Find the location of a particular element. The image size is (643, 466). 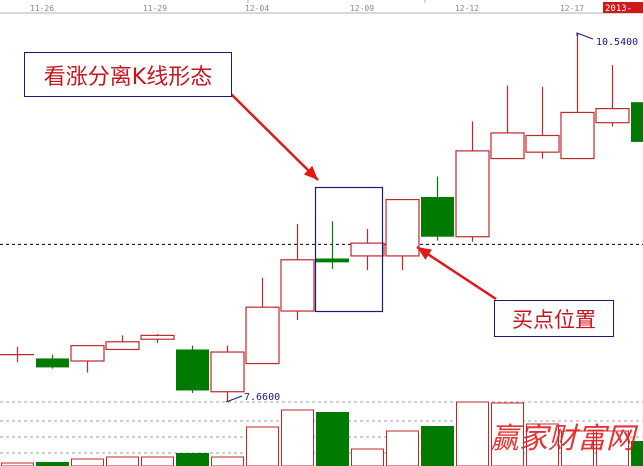

date-tick-label: 12-09 is located at coordinates (362, 8).